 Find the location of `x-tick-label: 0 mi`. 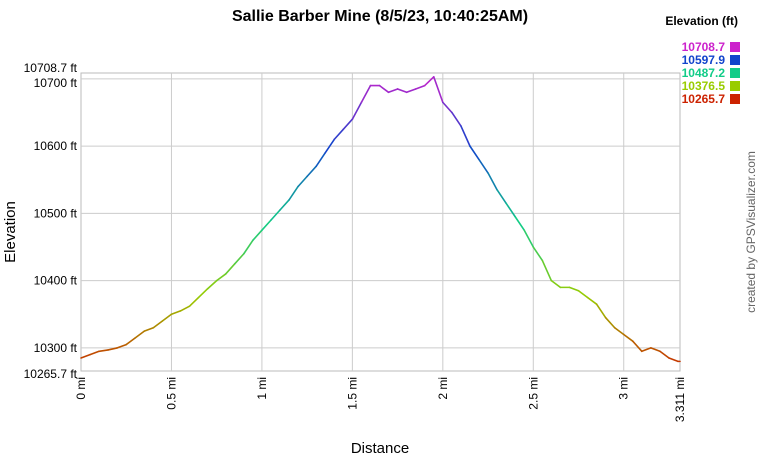

x-tick-label: 0 mi is located at coordinates (81, 388).